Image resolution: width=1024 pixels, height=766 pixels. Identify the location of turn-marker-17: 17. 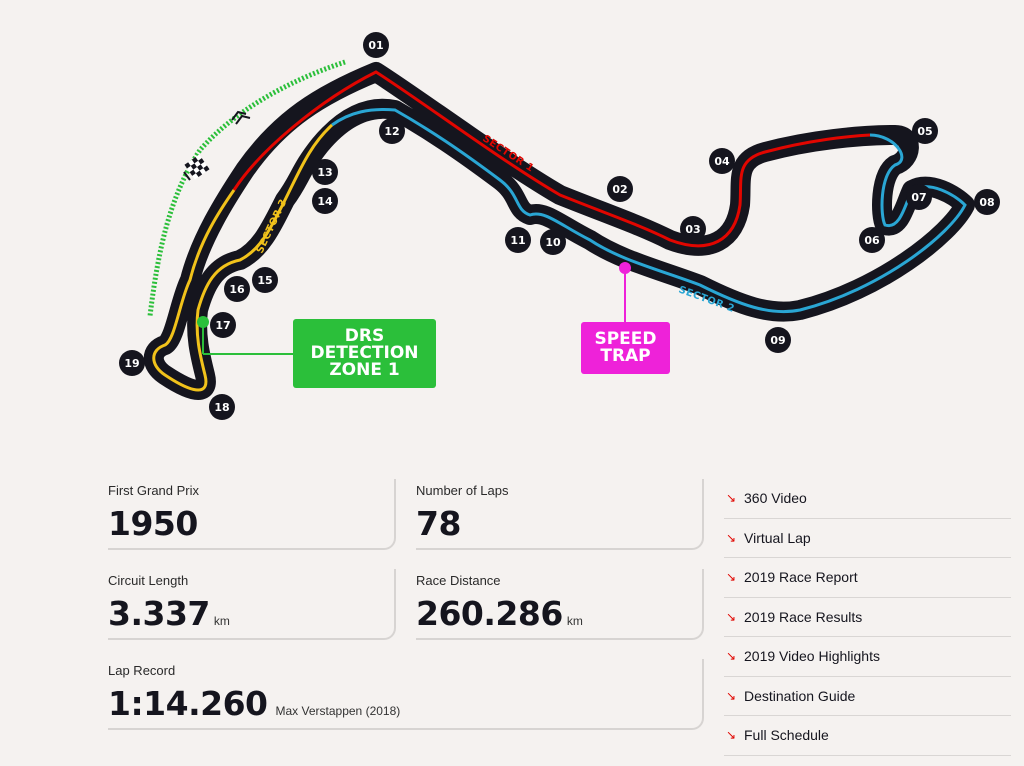
(223, 325).